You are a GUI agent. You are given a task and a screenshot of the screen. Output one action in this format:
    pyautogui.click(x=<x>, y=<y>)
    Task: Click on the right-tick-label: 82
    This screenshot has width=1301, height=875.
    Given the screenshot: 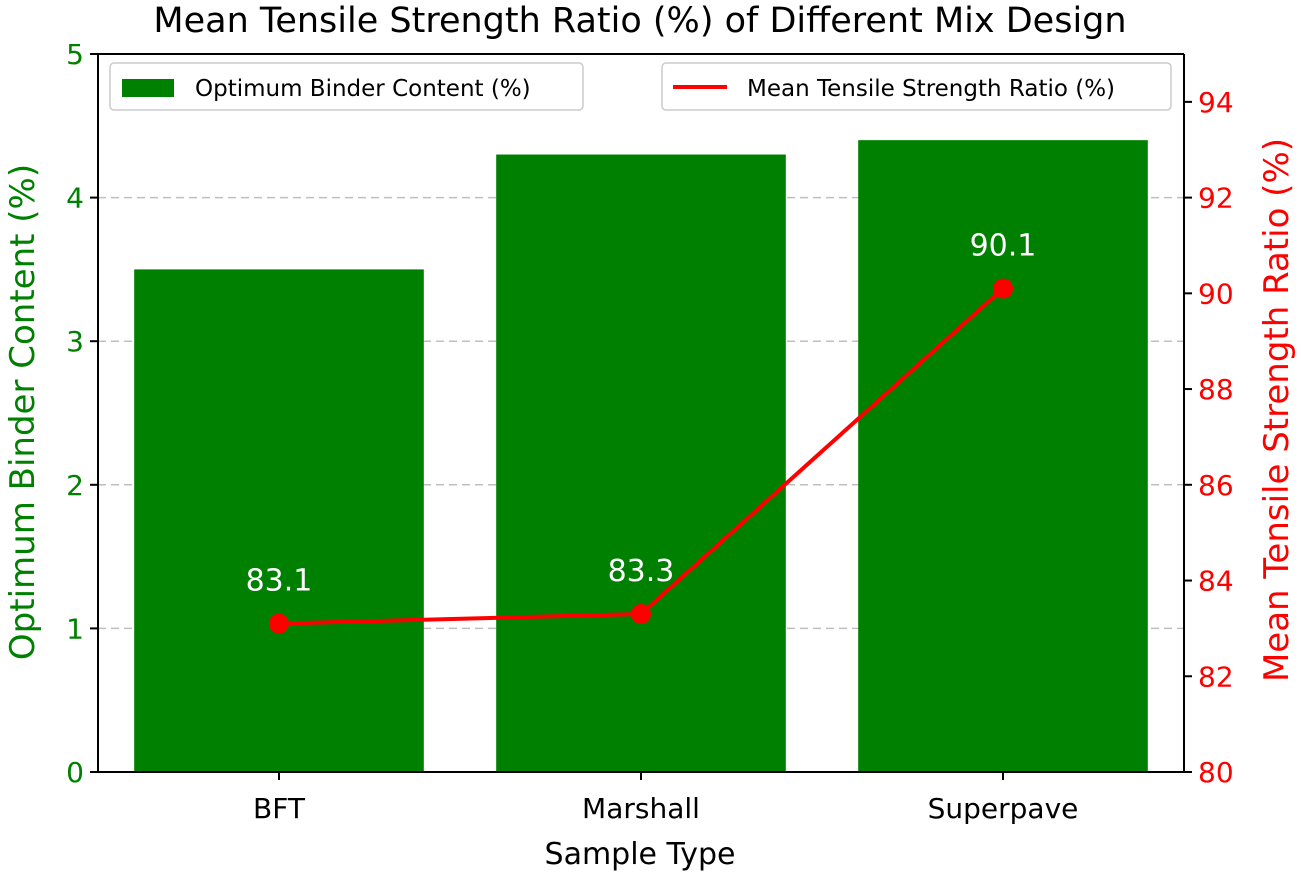 What is the action you would take?
    pyautogui.click(x=1216, y=676)
    